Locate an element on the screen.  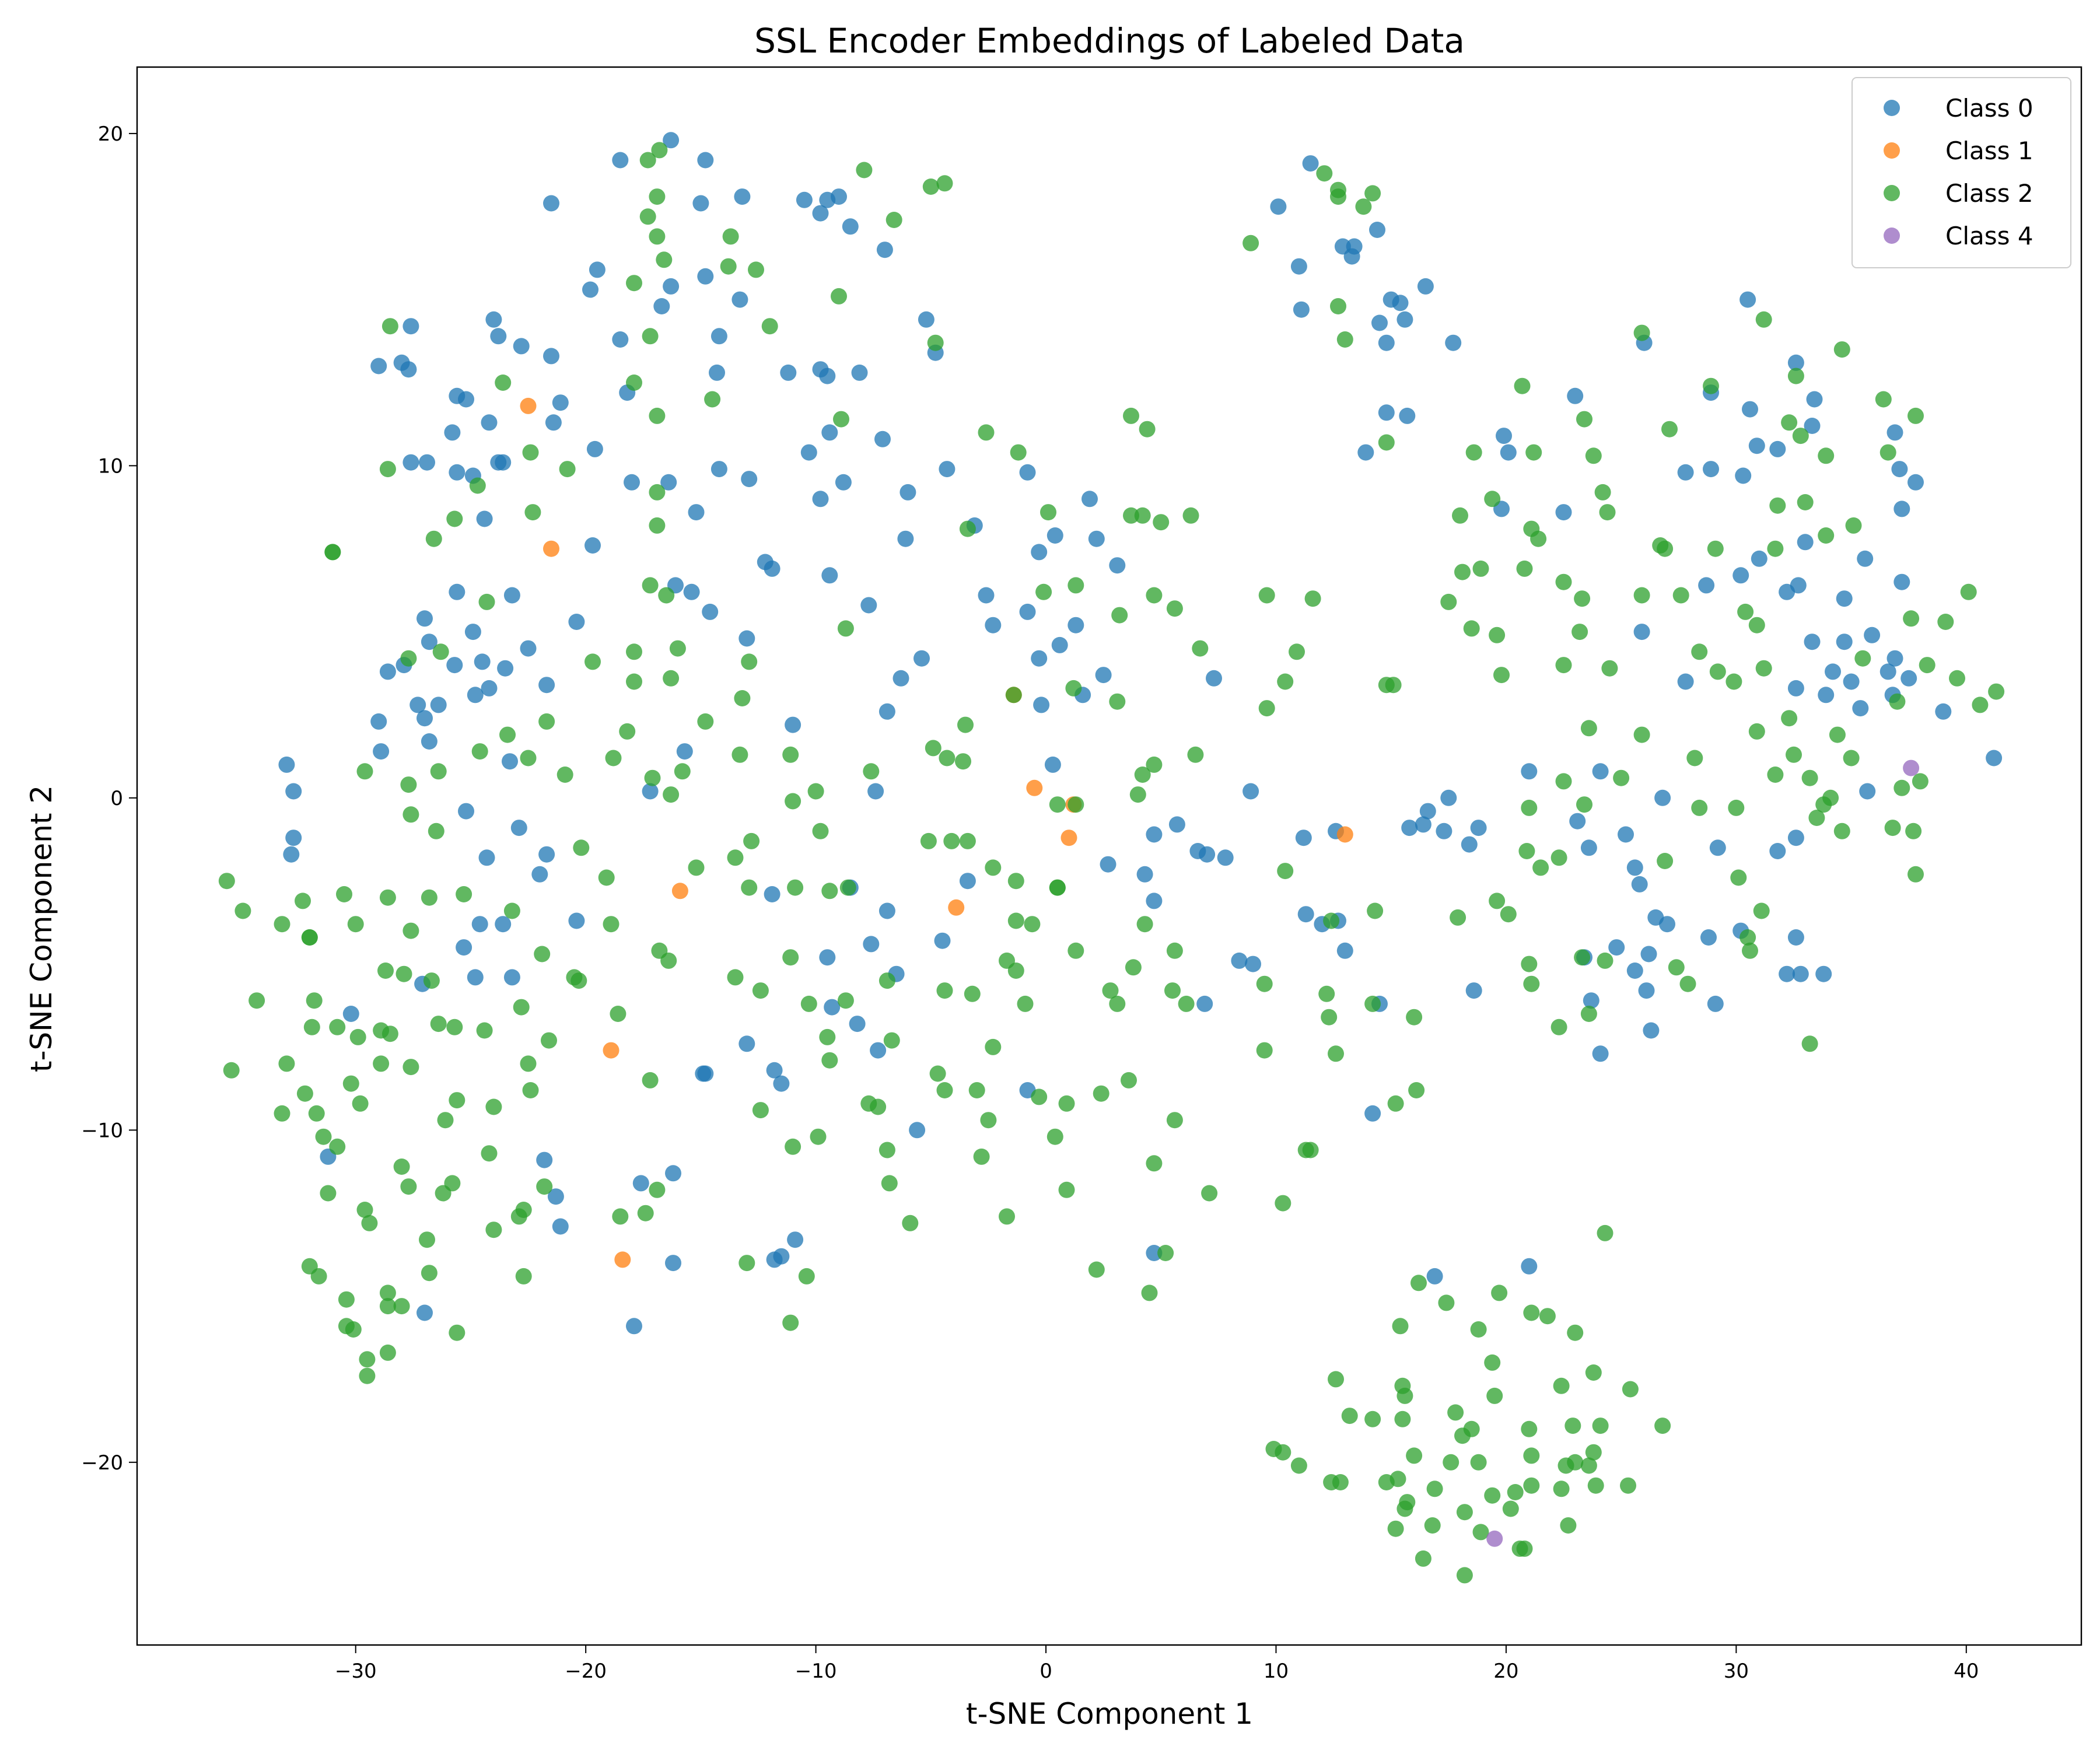
x-tick-label: −10 is located at coordinates (816, 1671).